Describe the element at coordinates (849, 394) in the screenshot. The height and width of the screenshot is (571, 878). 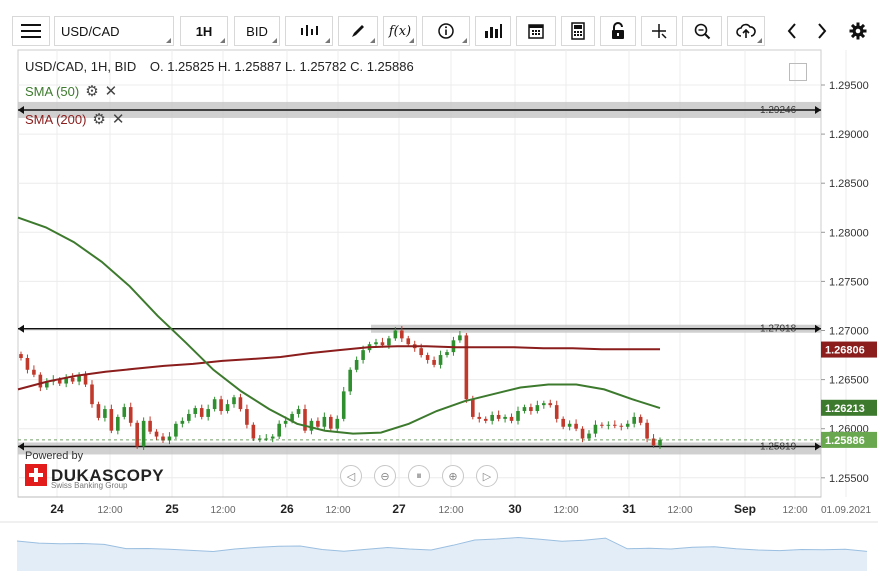
I see `price-labels: 1.26806 1.26213 1.25886` at that location.